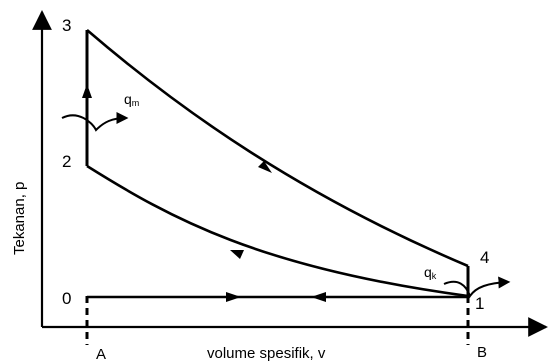  What do you see at coordinates (482, 352) in the screenshot?
I see `marker-b-label: B` at bounding box center [482, 352].